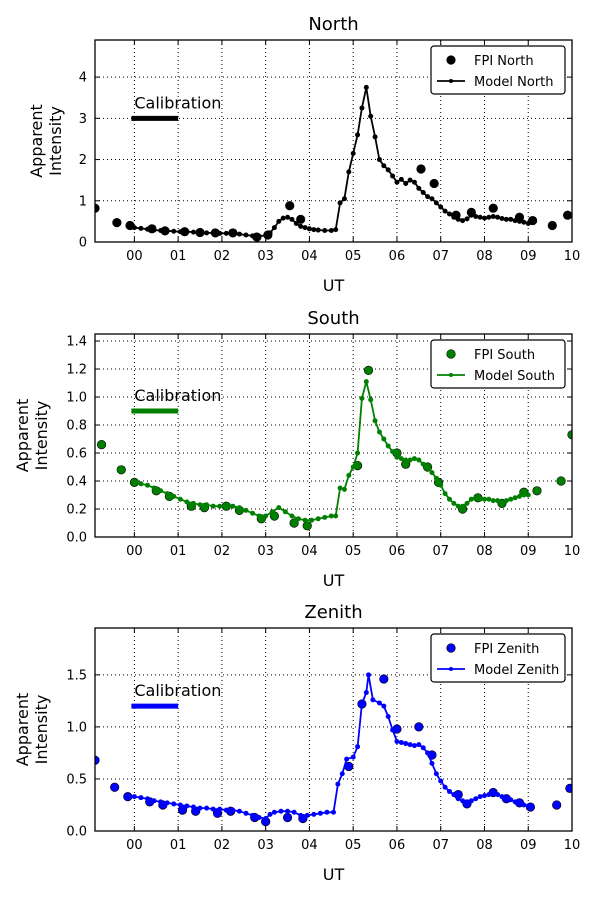 The width and height of the screenshot is (596, 897). I want to click on x-tick-label: 05, so click(353, 551).